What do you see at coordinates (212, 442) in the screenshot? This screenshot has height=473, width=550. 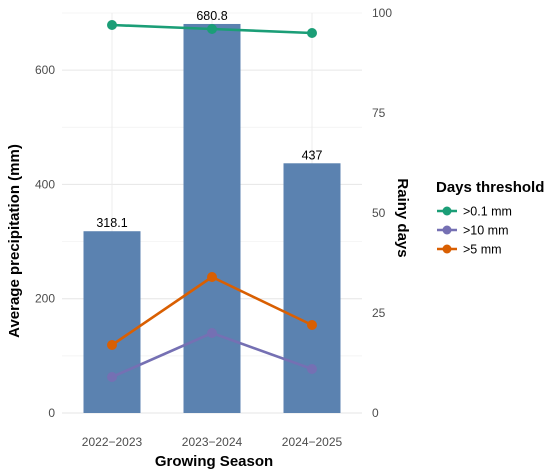 I see `x-tick-label: 2023−2024` at bounding box center [212, 442].